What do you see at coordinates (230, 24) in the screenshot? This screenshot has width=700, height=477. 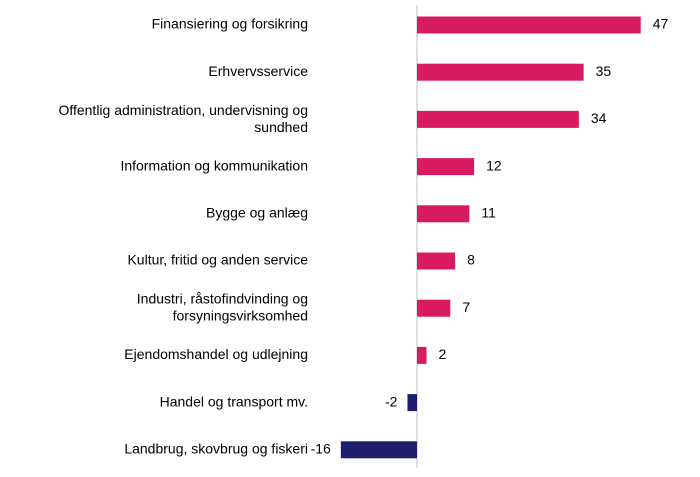 I see `category-label: Finansiering og forsikring` at bounding box center [230, 24].